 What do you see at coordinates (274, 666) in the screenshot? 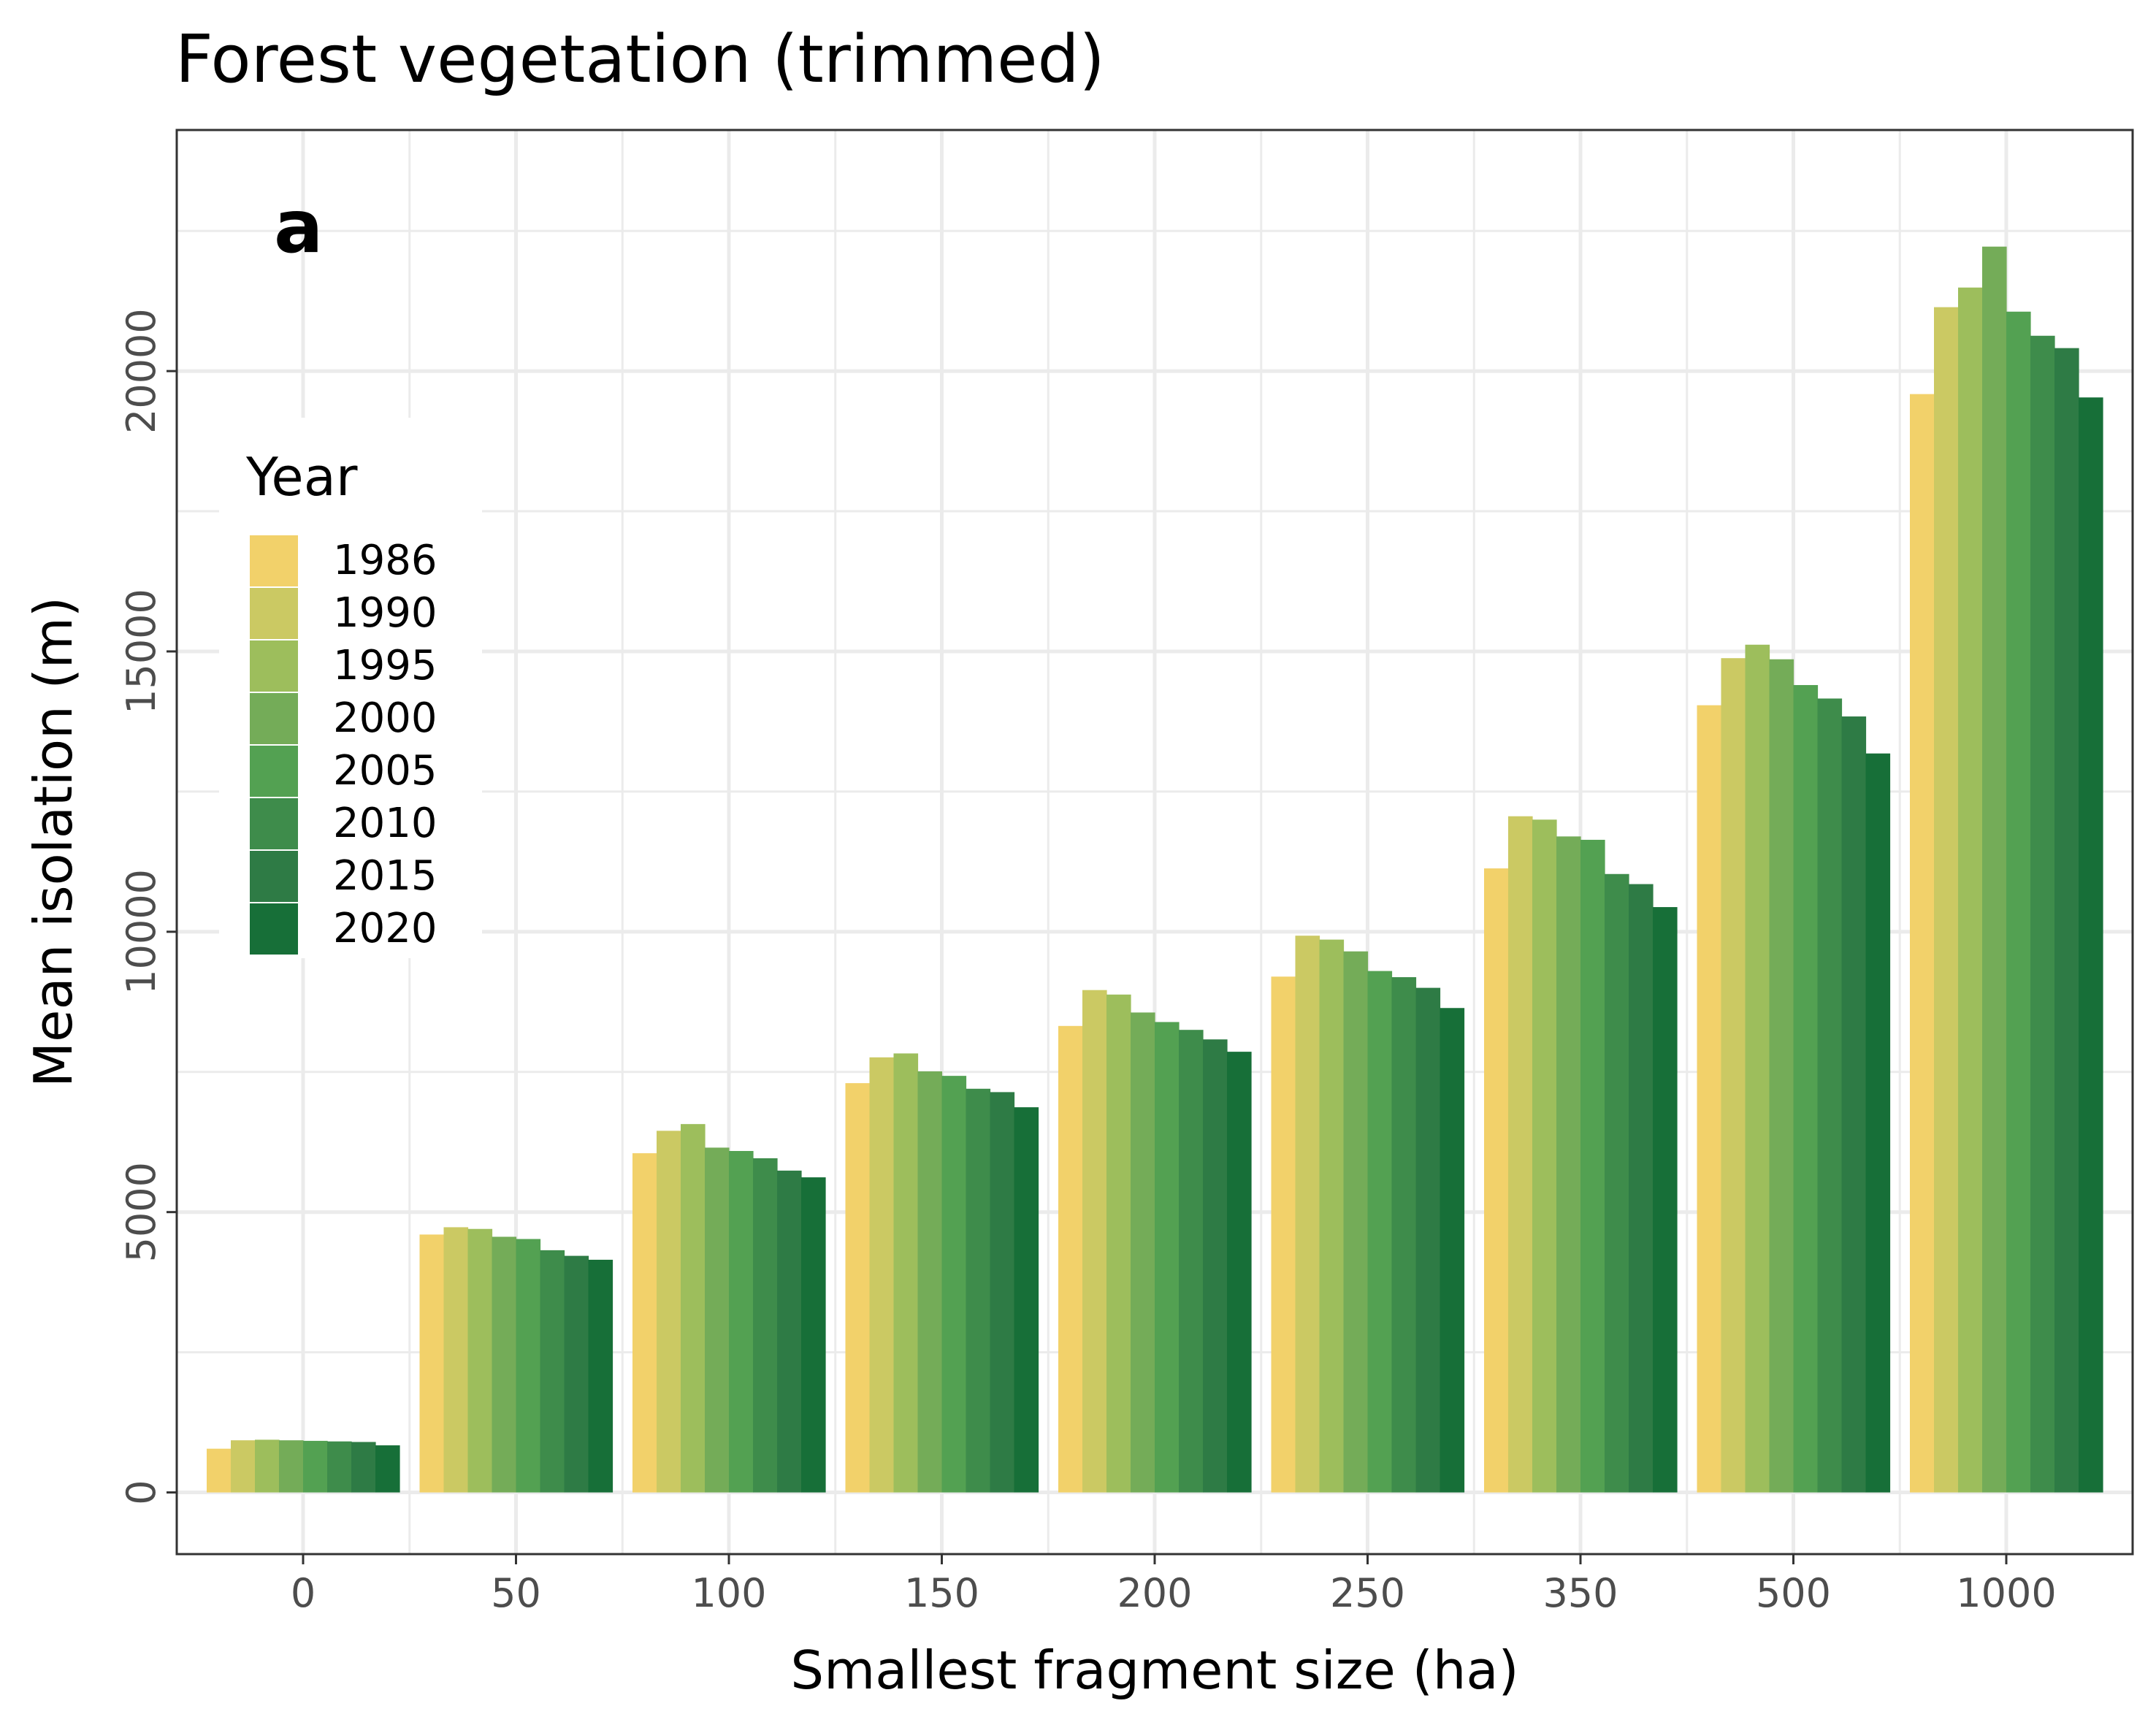
I see `legend-key-1995` at bounding box center [274, 666].